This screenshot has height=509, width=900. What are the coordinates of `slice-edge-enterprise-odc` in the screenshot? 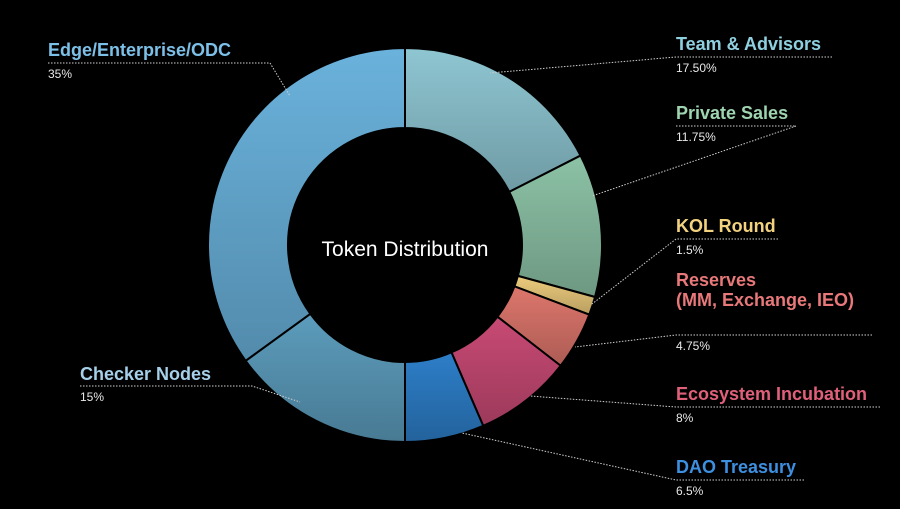 It's located at (306, 204).